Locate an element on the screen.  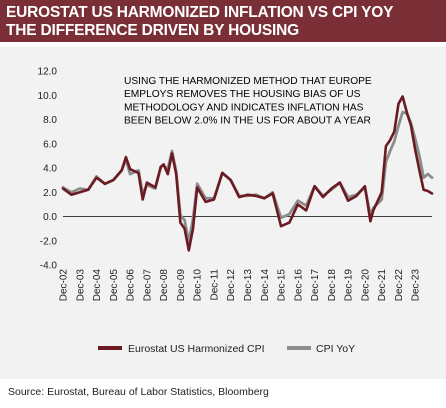
legend-label-harmonized: Eurostat US Harmonized CPI is located at coordinates (196, 349).